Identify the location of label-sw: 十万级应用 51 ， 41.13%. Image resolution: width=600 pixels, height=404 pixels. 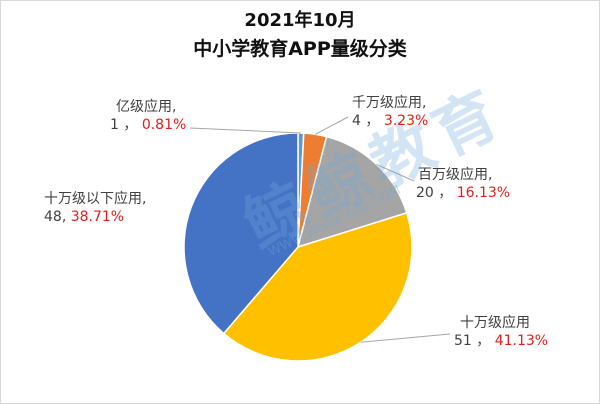
(501, 332).